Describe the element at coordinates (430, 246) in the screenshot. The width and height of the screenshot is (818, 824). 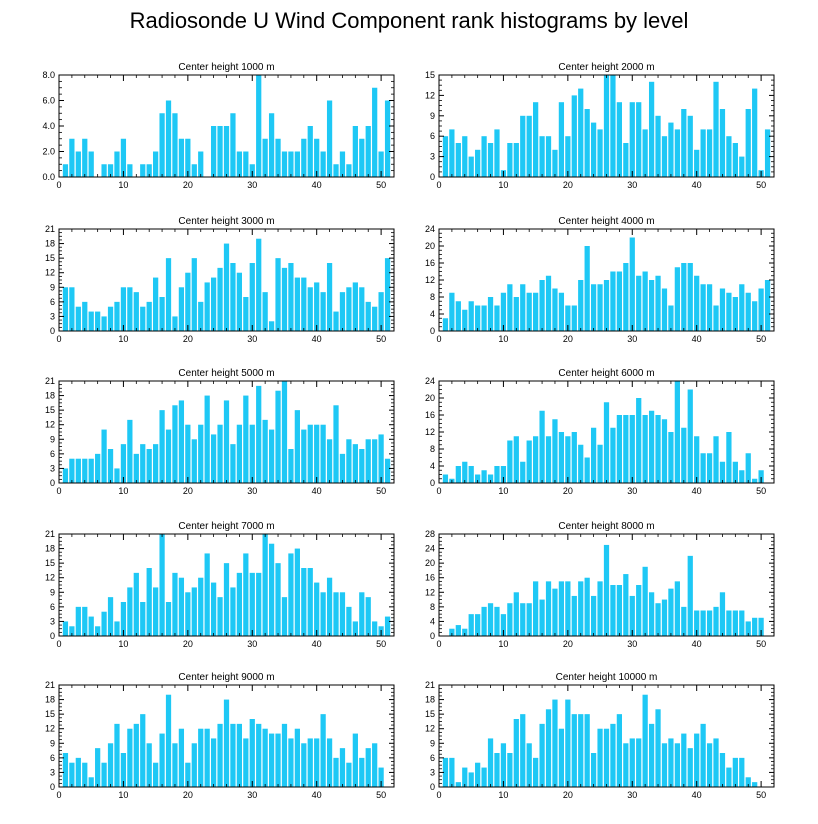
I see `y-tick-label: 20` at that location.